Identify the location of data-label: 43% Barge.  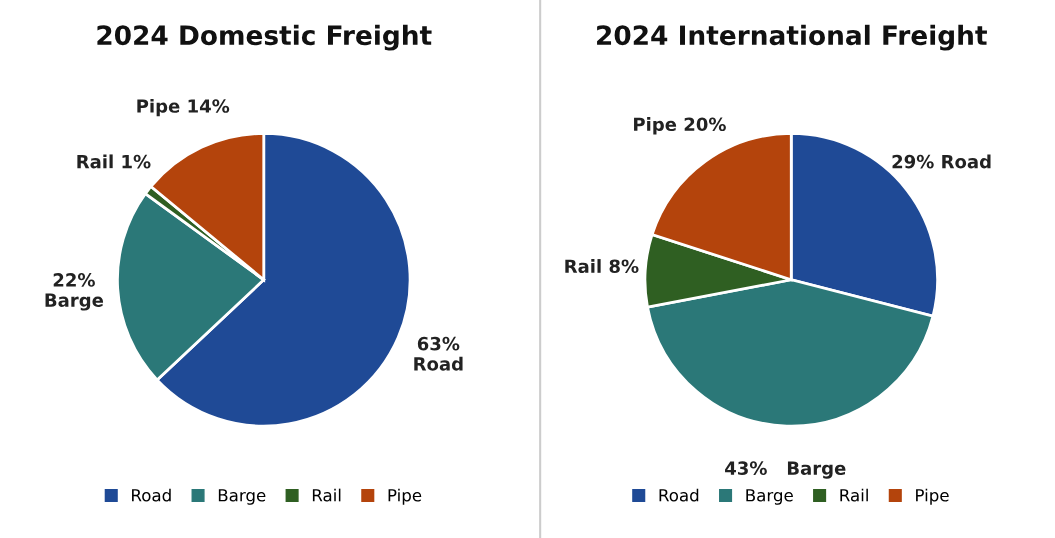
(785, 470).